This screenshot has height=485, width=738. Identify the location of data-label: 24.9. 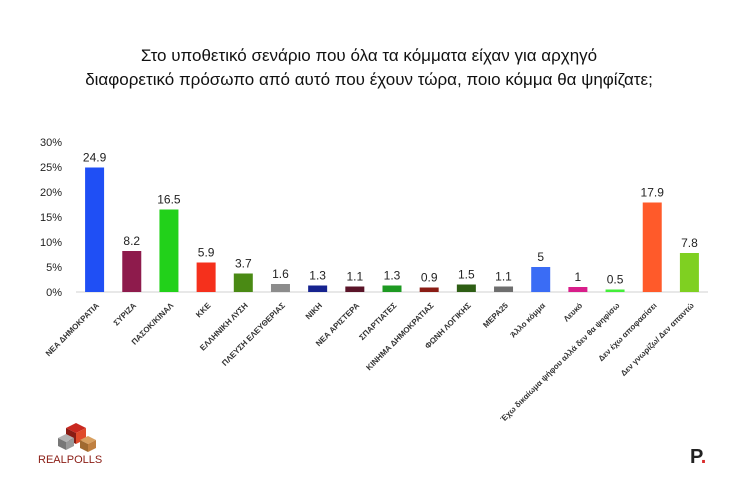
(95, 158).